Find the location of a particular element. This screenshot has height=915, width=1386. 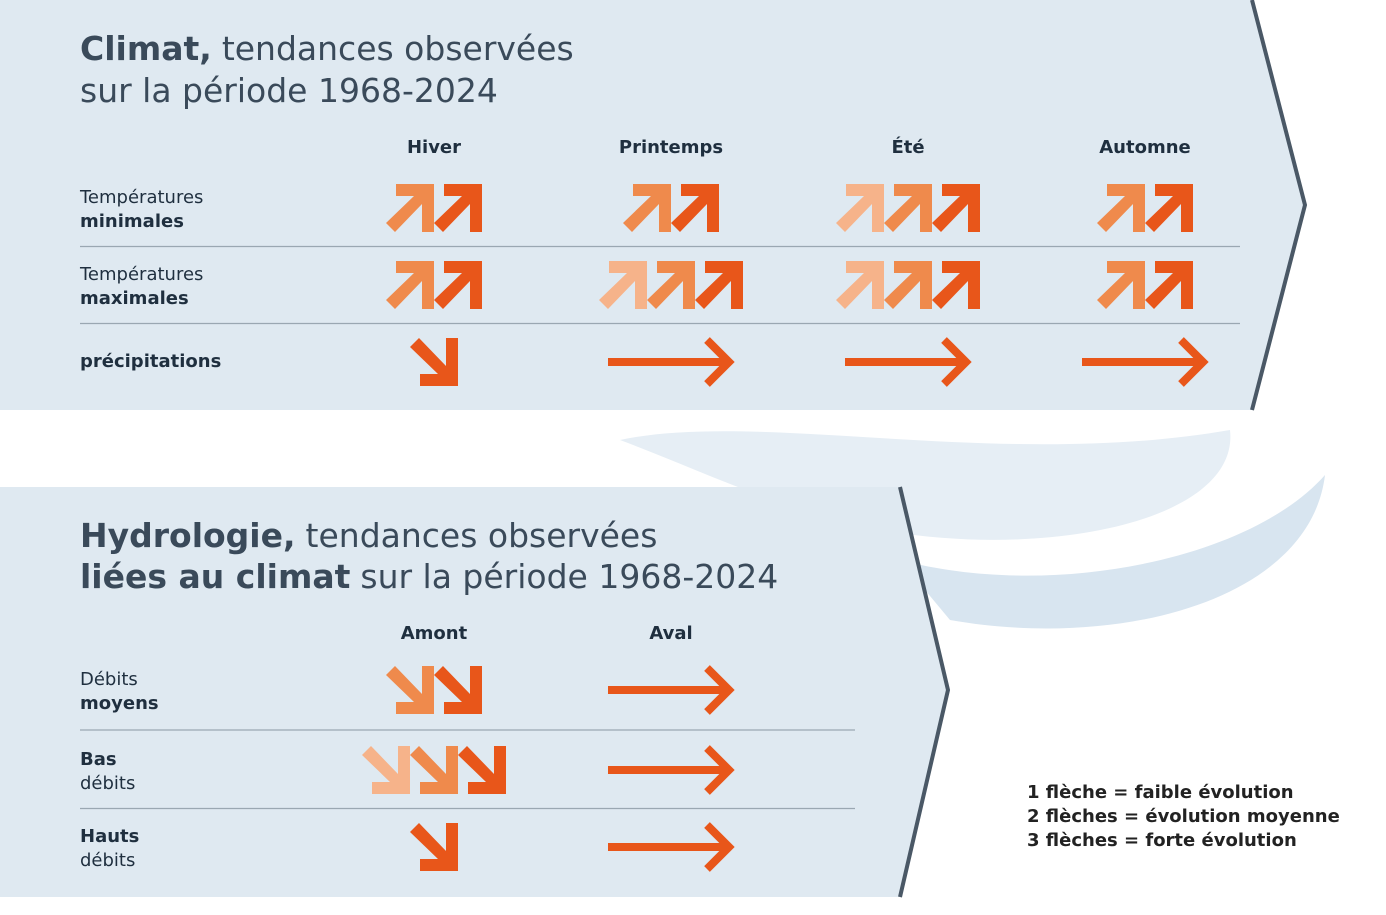

row-label: moyens is located at coordinates (119, 703).